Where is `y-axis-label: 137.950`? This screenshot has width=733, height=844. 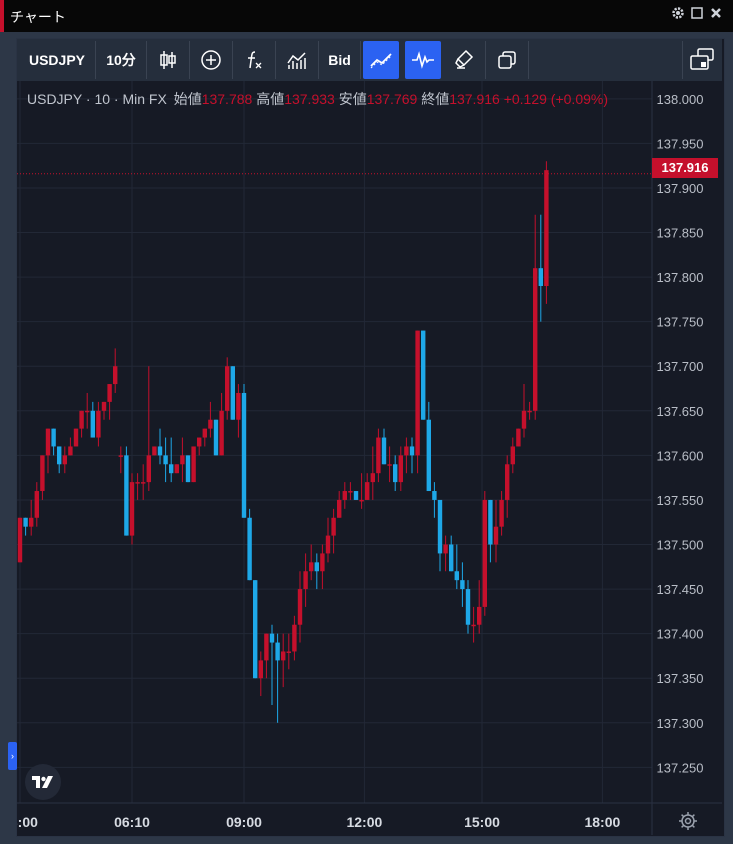 y-axis-label: 137.950 is located at coordinates (680, 143).